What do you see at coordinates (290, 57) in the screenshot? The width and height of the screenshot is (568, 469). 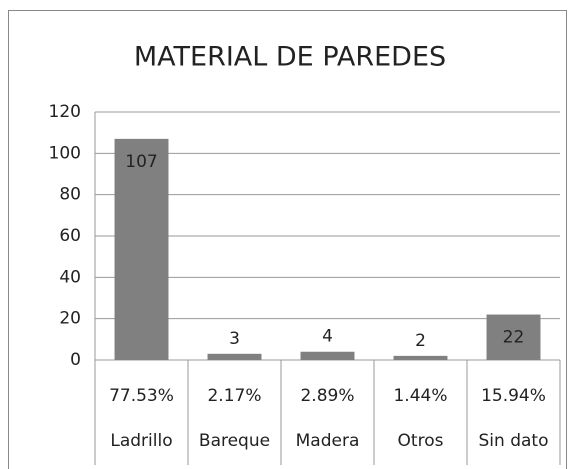 I see `chart-title: MATERIAL DE PAREDES` at bounding box center [290, 57].